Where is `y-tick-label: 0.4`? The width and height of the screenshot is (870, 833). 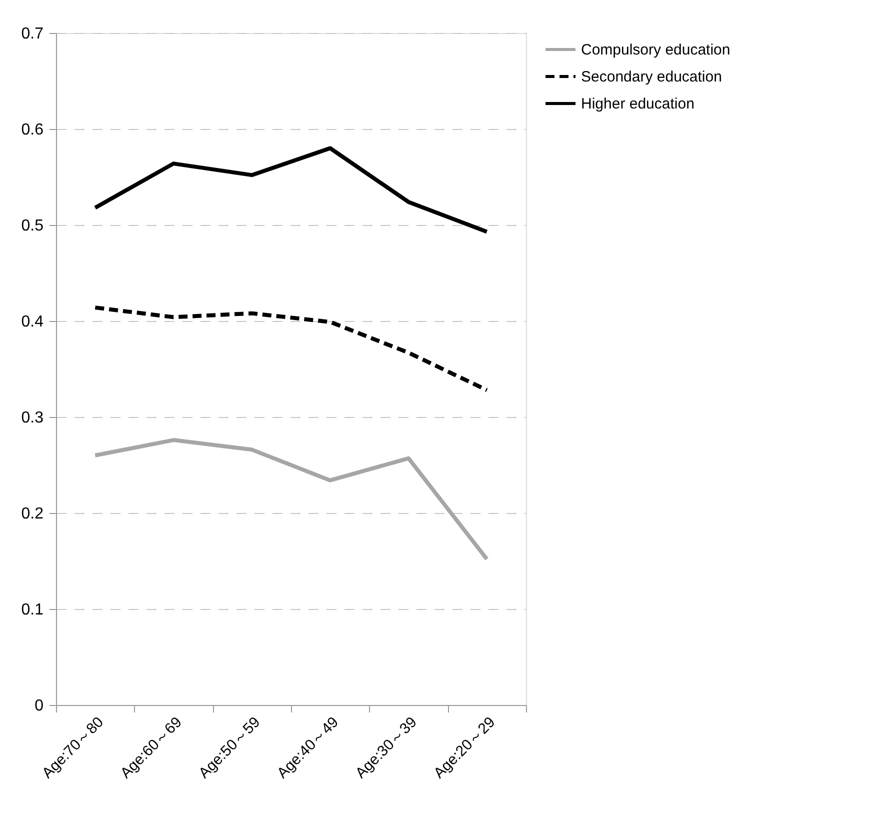
y-tick-label: 0.4 is located at coordinates (32, 322).